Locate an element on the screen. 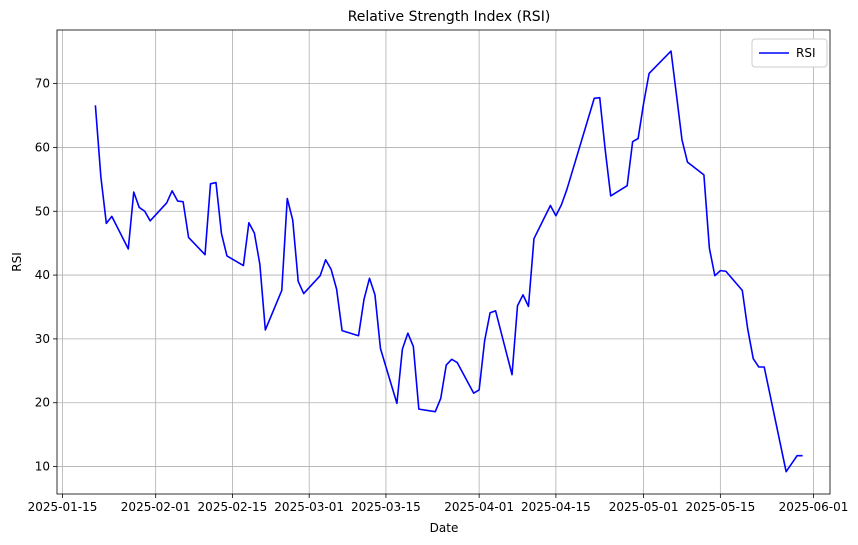 Image resolution: width=858 pixels, height=545 pixels. y-tick-label: 40 is located at coordinates (42, 275).